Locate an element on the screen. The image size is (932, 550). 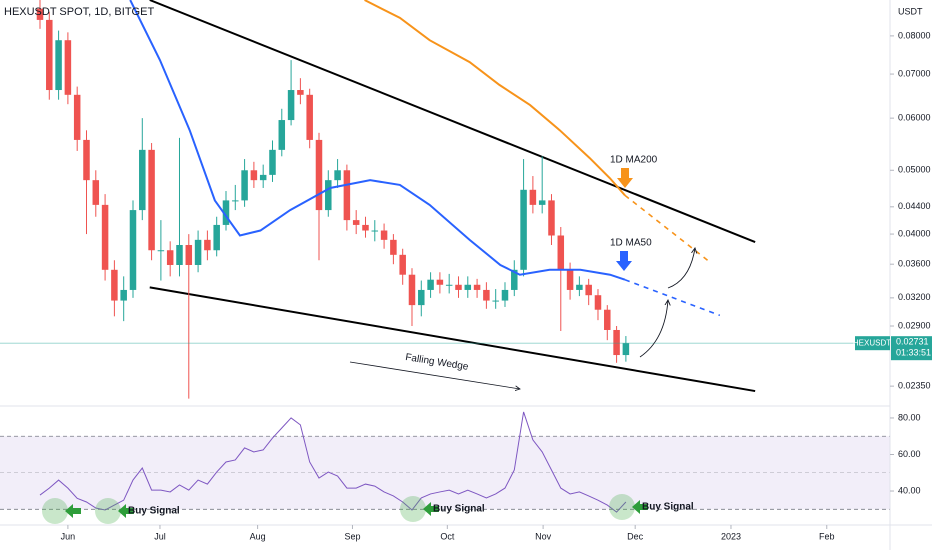
ma50-label: 1D MA50 is located at coordinates (631, 243).